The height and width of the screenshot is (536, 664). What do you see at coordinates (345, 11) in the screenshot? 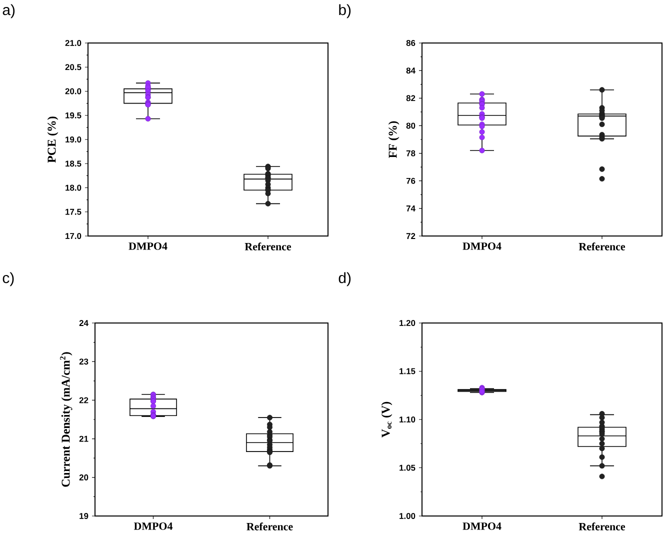
I see `text: b)` at bounding box center [345, 11].